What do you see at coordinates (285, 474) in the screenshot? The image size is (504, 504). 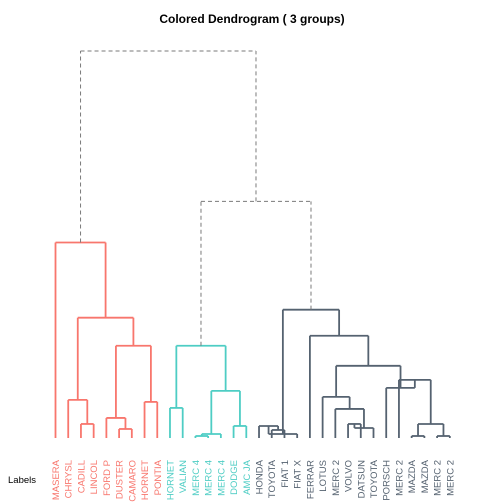 I see `leaf-label: FIAT 1` at bounding box center [285, 474].